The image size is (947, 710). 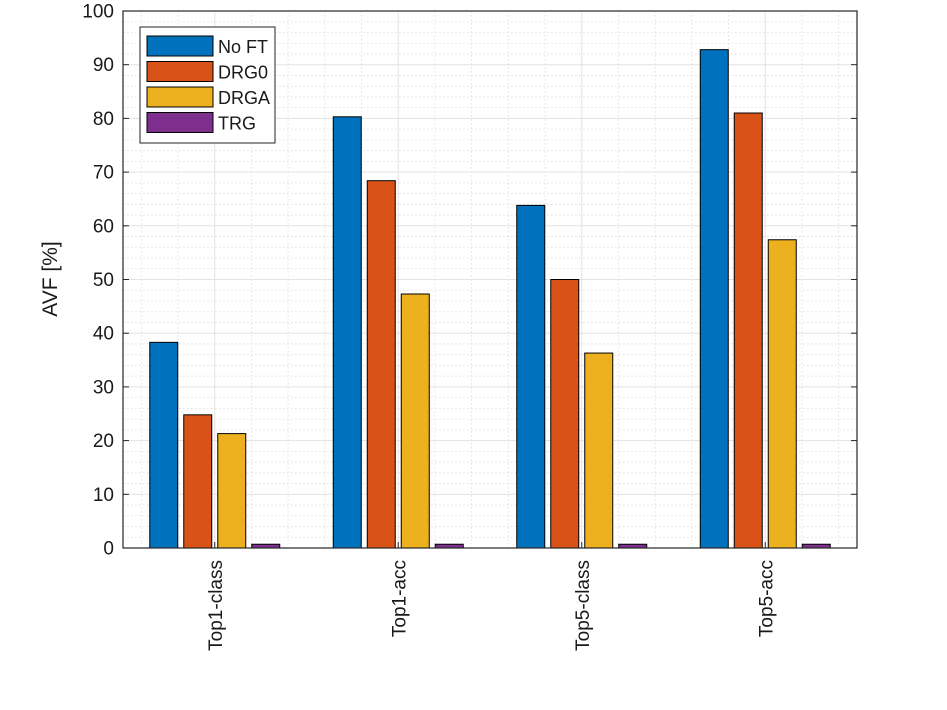 What do you see at coordinates (50, 278) in the screenshot?
I see `y-axis-title: AVF [%]` at bounding box center [50, 278].